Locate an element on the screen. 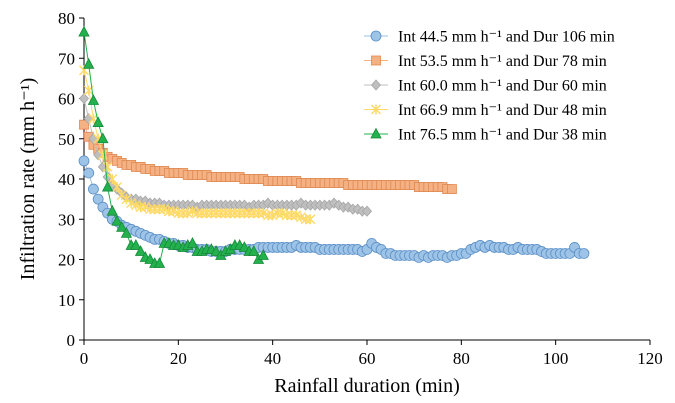  y-tick-label: 0 is located at coordinates (71, 340).